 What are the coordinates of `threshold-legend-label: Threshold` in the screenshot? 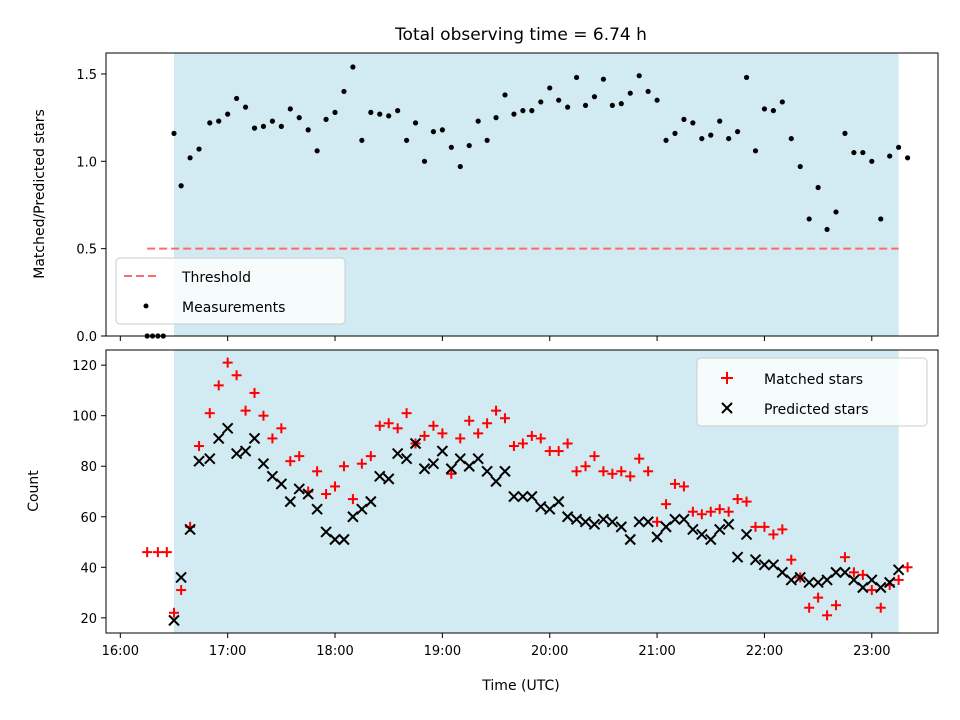 It's located at (216, 278).